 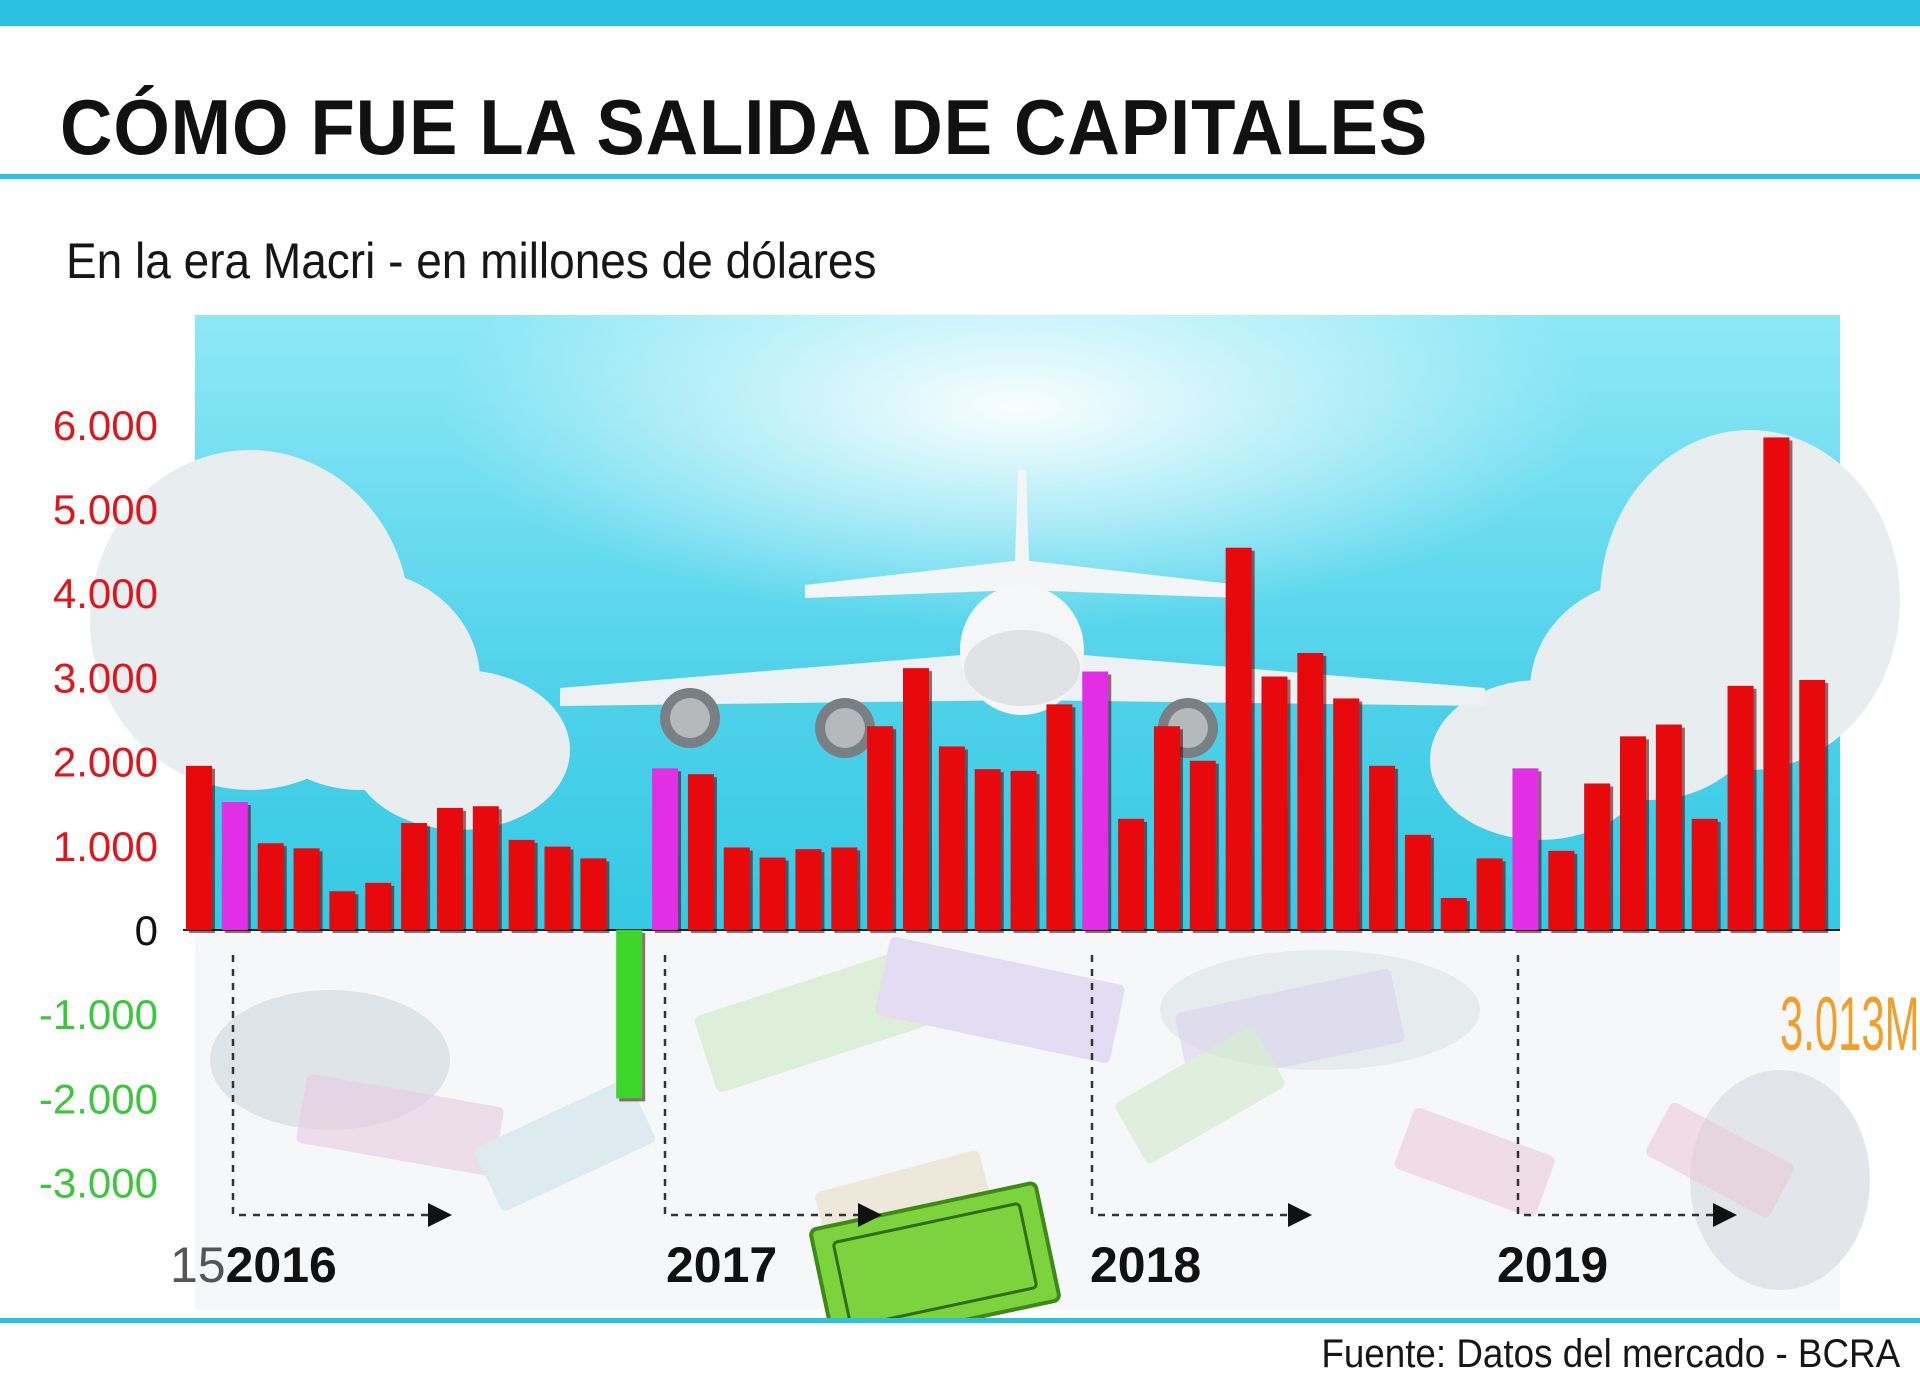 What do you see at coordinates (960, 1320) in the screenshot?
I see `footer-divider` at bounding box center [960, 1320].